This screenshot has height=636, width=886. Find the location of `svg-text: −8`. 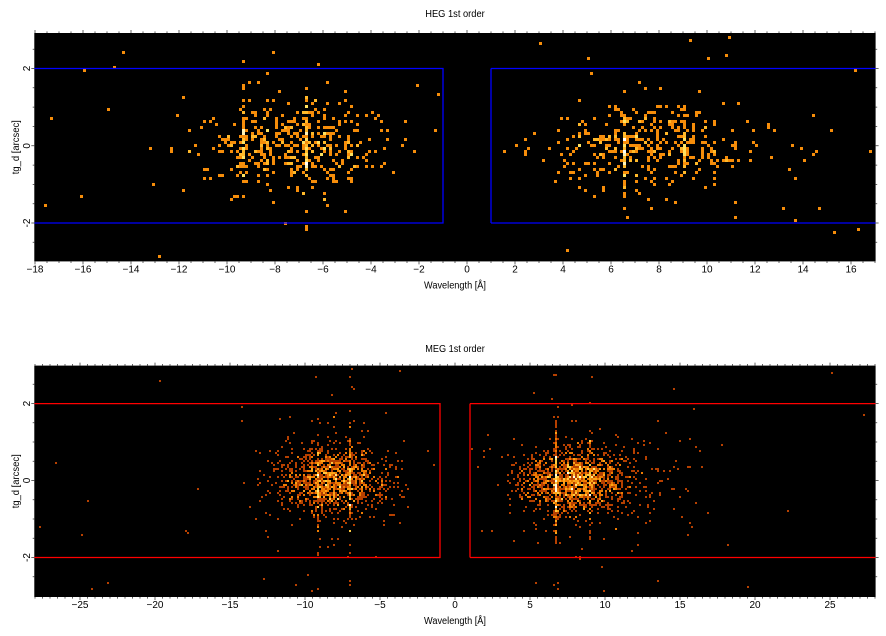

svg-text: −8 is located at coordinates (275, 269).